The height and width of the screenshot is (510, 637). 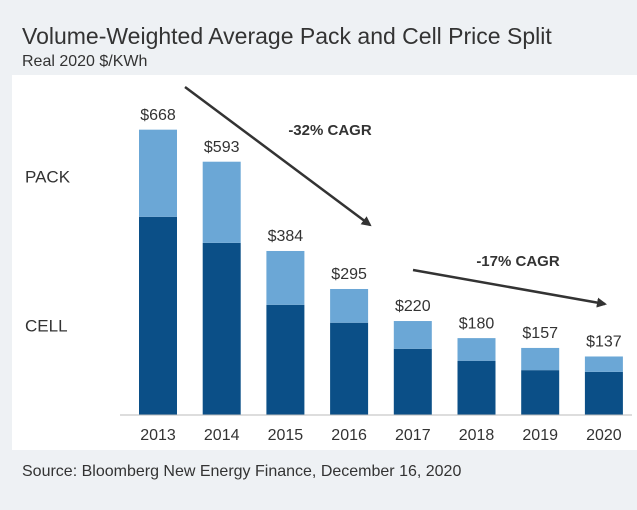 What do you see at coordinates (158, 115) in the screenshot?
I see `total-label: $668` at bounding box center [158, 115].